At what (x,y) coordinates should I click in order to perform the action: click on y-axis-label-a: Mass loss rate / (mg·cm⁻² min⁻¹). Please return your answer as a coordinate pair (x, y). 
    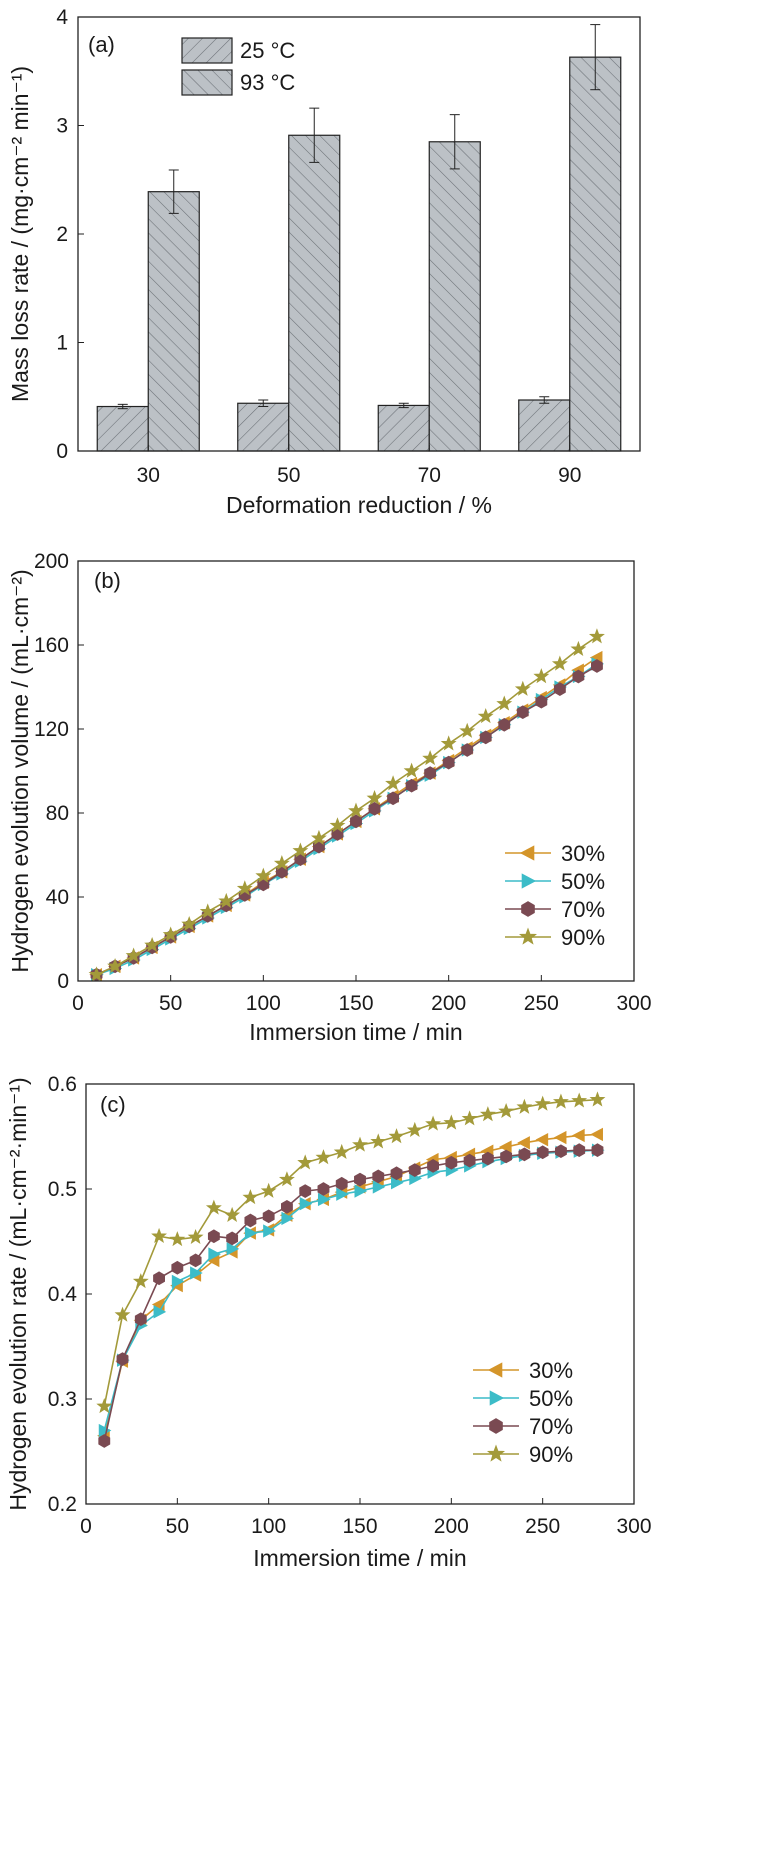
    Looking at the image, I should click on (20, 234).